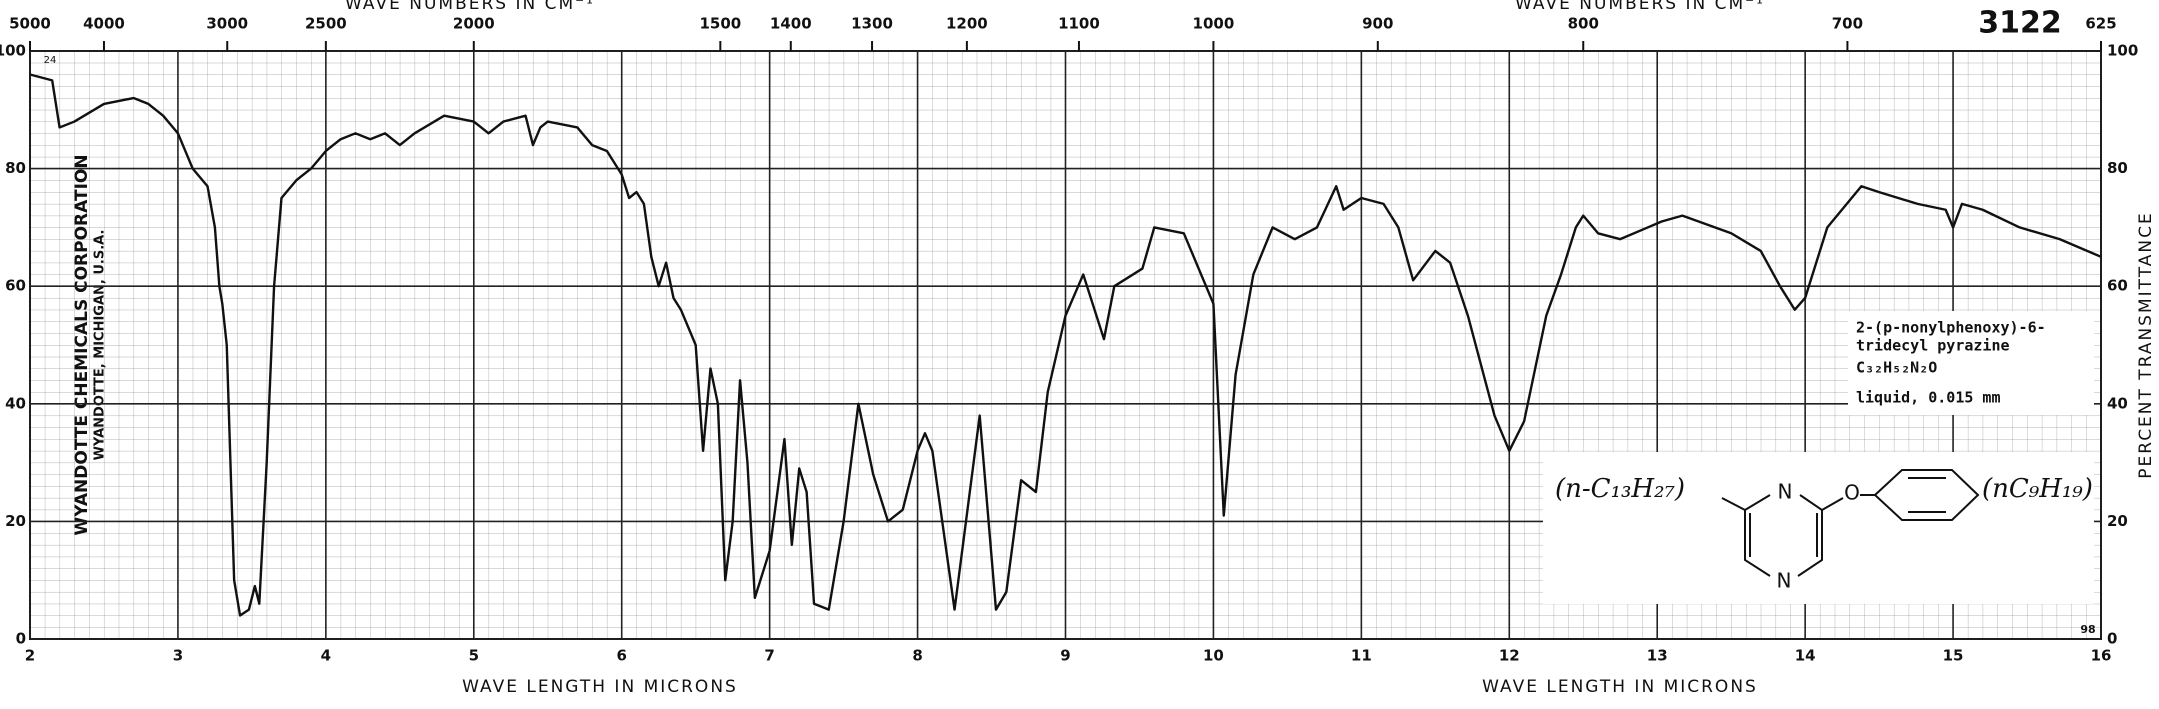 The width and height of the screenshot is (2159, 709). What do you see at coordinates (1852, 493) in the screenshot?
I see `structure-atom: O` at bounding box center [1852, 493].